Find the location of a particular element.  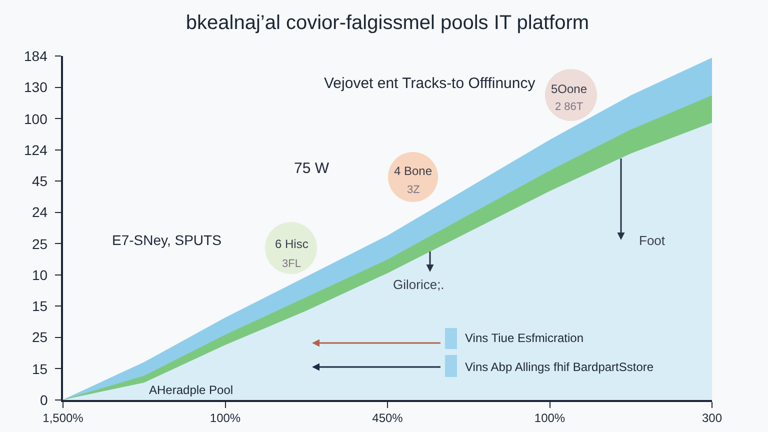

annotation: E7-SNey, SPUTS is located at coordinates (167, 240).